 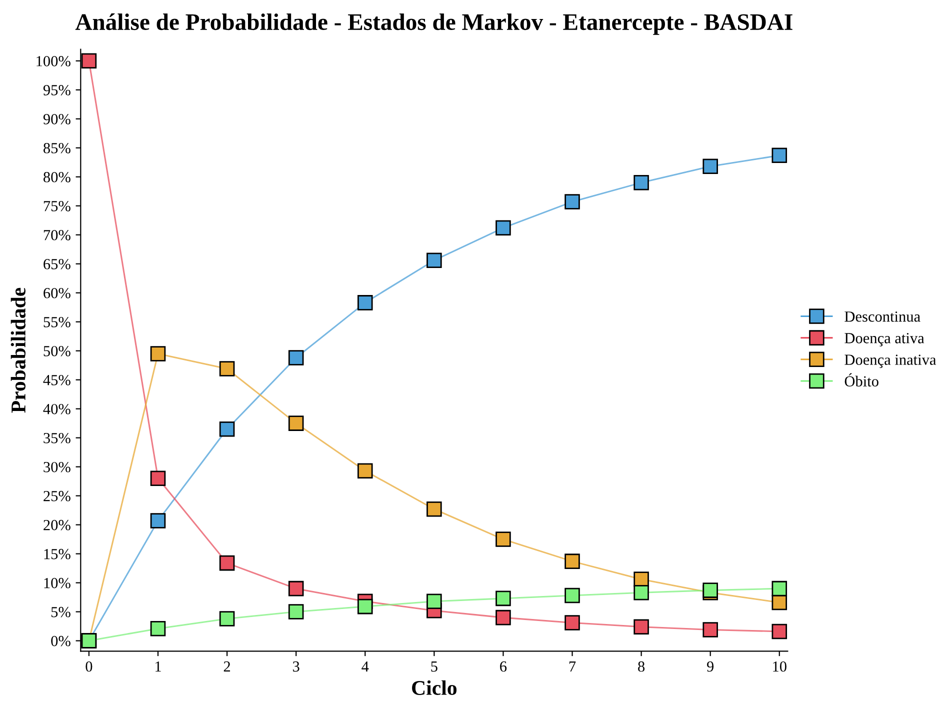 I want to click on x-tick-label: 2, so click(x=227, y=666).